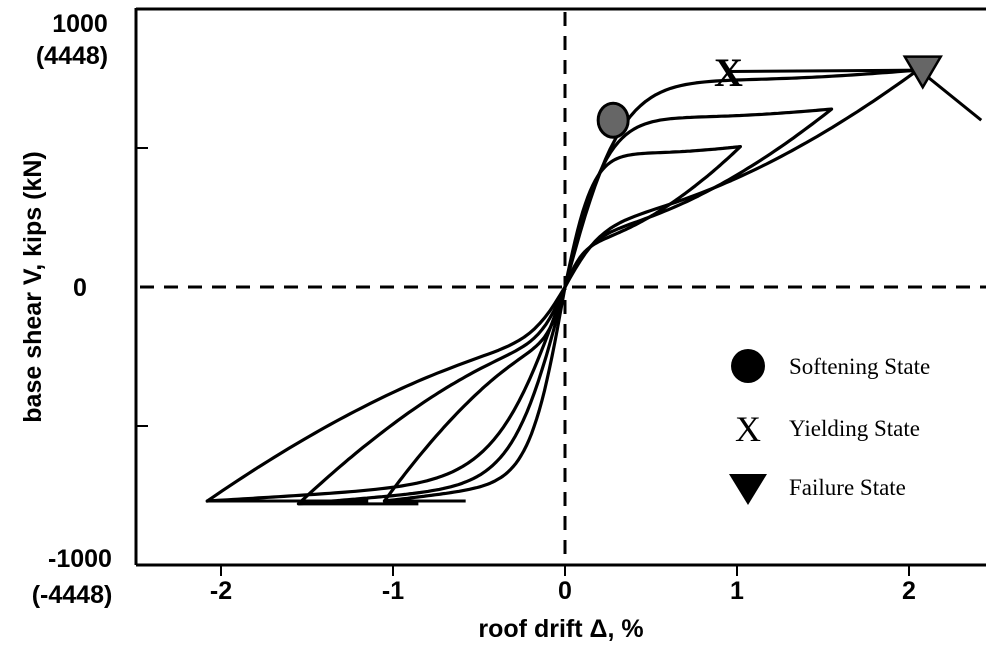 The width and height of the screenshot is (986, 647). I want to click on legend-label: Failure State, so click(847, 487).